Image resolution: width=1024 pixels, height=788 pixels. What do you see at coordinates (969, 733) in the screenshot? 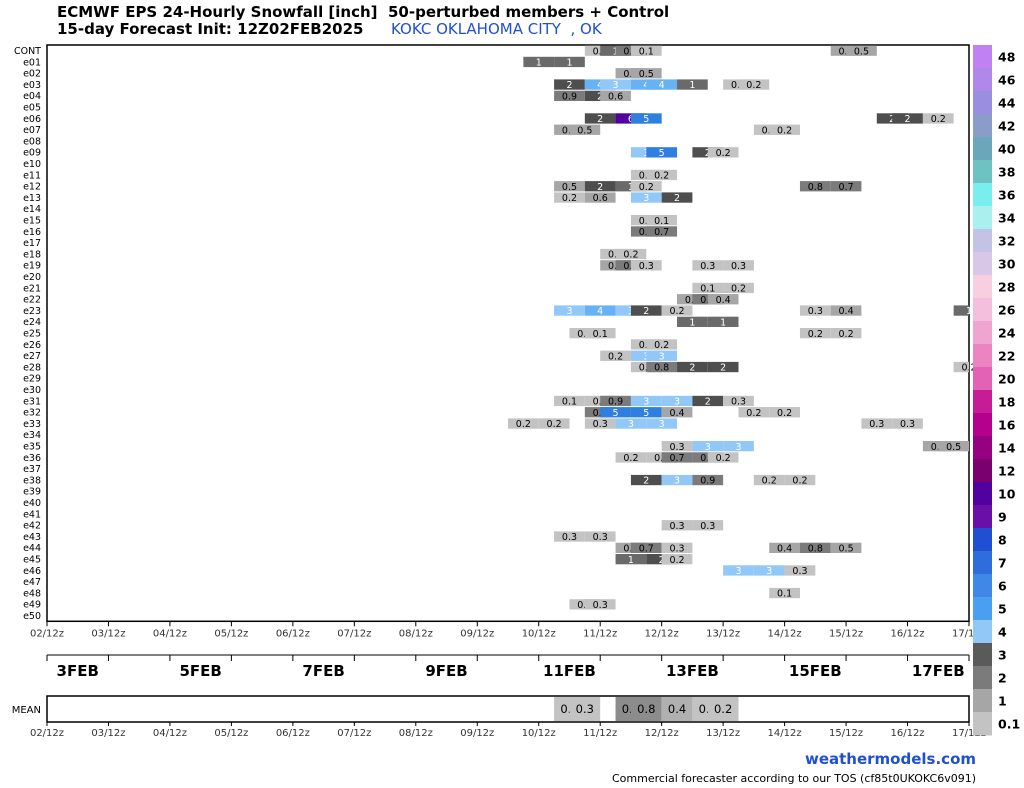
I see `mean-time-tick-label: 17/12z` at bounding box center [969, 733].